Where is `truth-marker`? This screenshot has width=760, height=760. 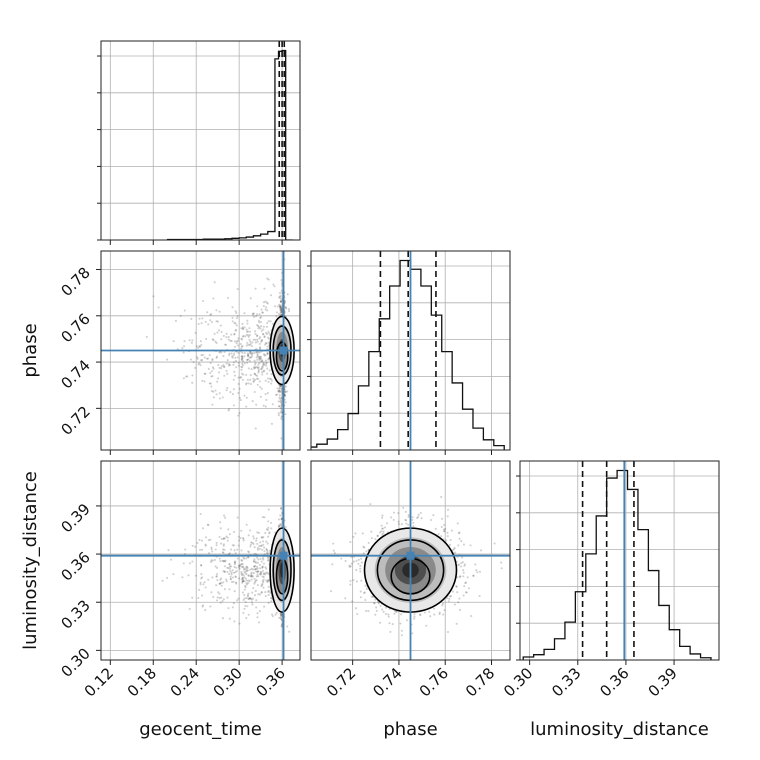 truth-marker is located at coordinates (283, 350).